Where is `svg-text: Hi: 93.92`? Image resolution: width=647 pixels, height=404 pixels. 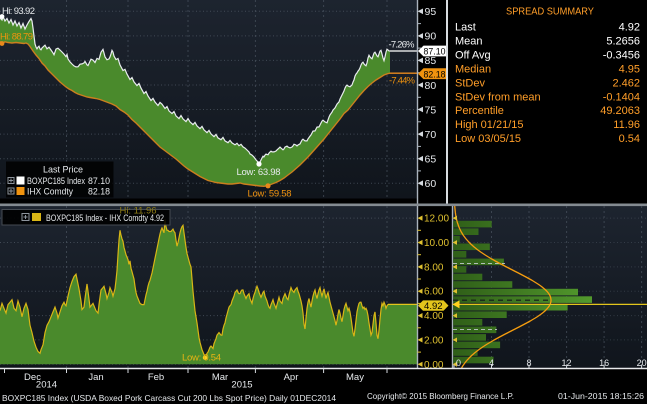 svg-text: Hi: 93.92 is located at coordinates (18, 11).